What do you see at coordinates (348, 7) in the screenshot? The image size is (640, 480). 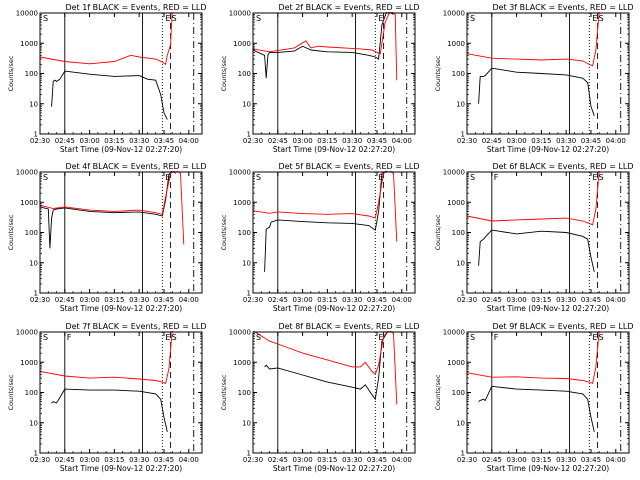 I see `chart-title: Det 2f BLACK = Events, RED = LLD` at bounding box center [348, 7].